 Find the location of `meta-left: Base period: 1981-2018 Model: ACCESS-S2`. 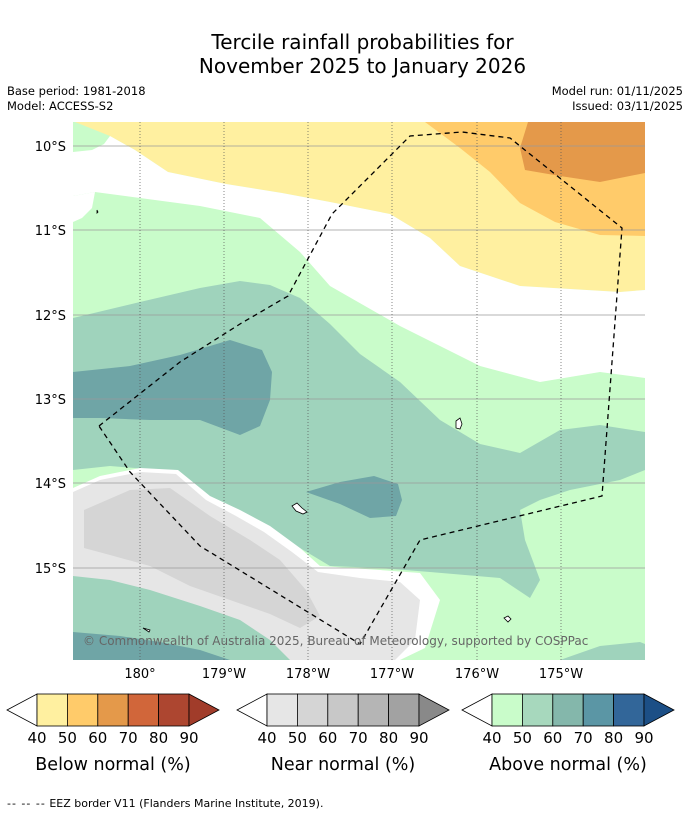

meta-left: Base period: 1981-2018 Model: ACCESS-S2 is located at coordinates (76, 99).